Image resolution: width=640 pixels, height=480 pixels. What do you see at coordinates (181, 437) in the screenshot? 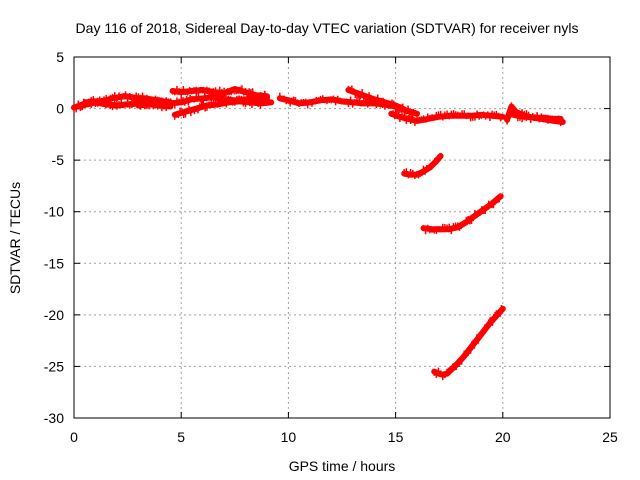
I see `x-tick-label: 5` at bounding box center [181, 437].